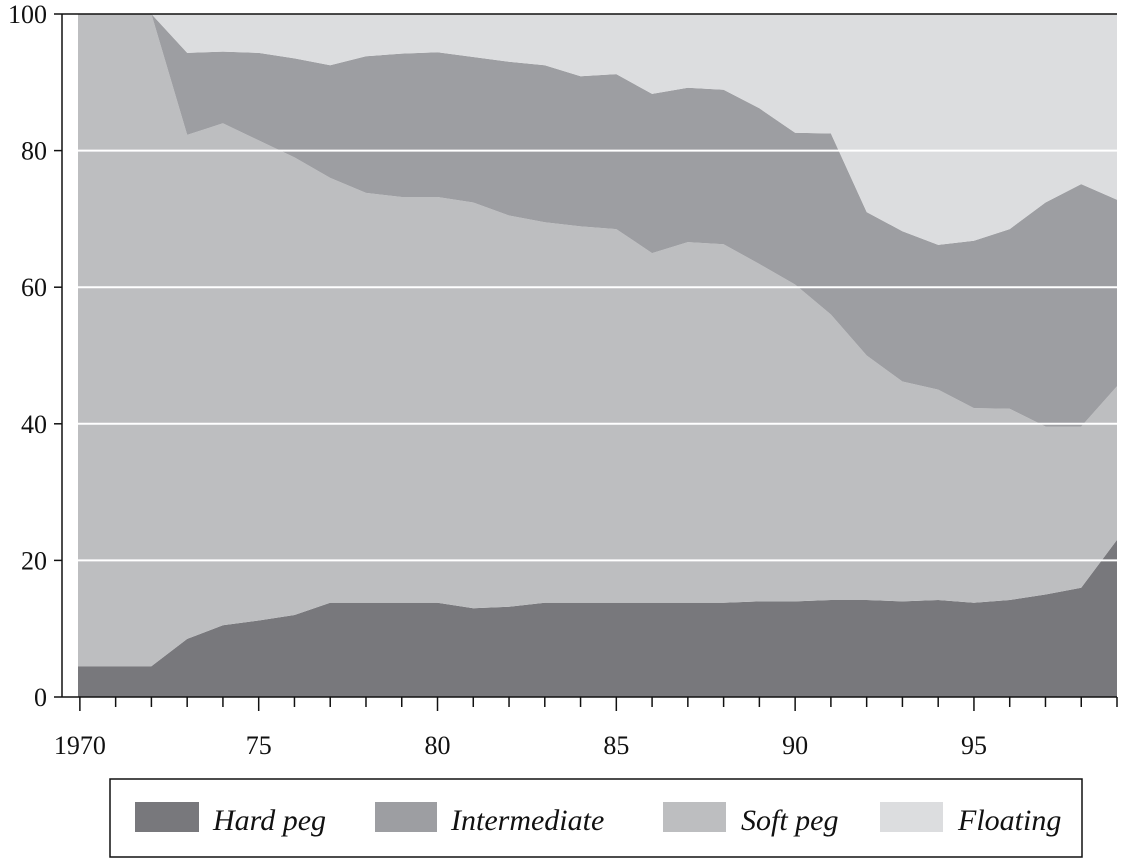 The width and height of the screenshot is (1133, 860). What do you see at coordinates (80, 745) in the screenshot?
I see `x-tick-label-1970: 1970` at bounding box center [80, 745].